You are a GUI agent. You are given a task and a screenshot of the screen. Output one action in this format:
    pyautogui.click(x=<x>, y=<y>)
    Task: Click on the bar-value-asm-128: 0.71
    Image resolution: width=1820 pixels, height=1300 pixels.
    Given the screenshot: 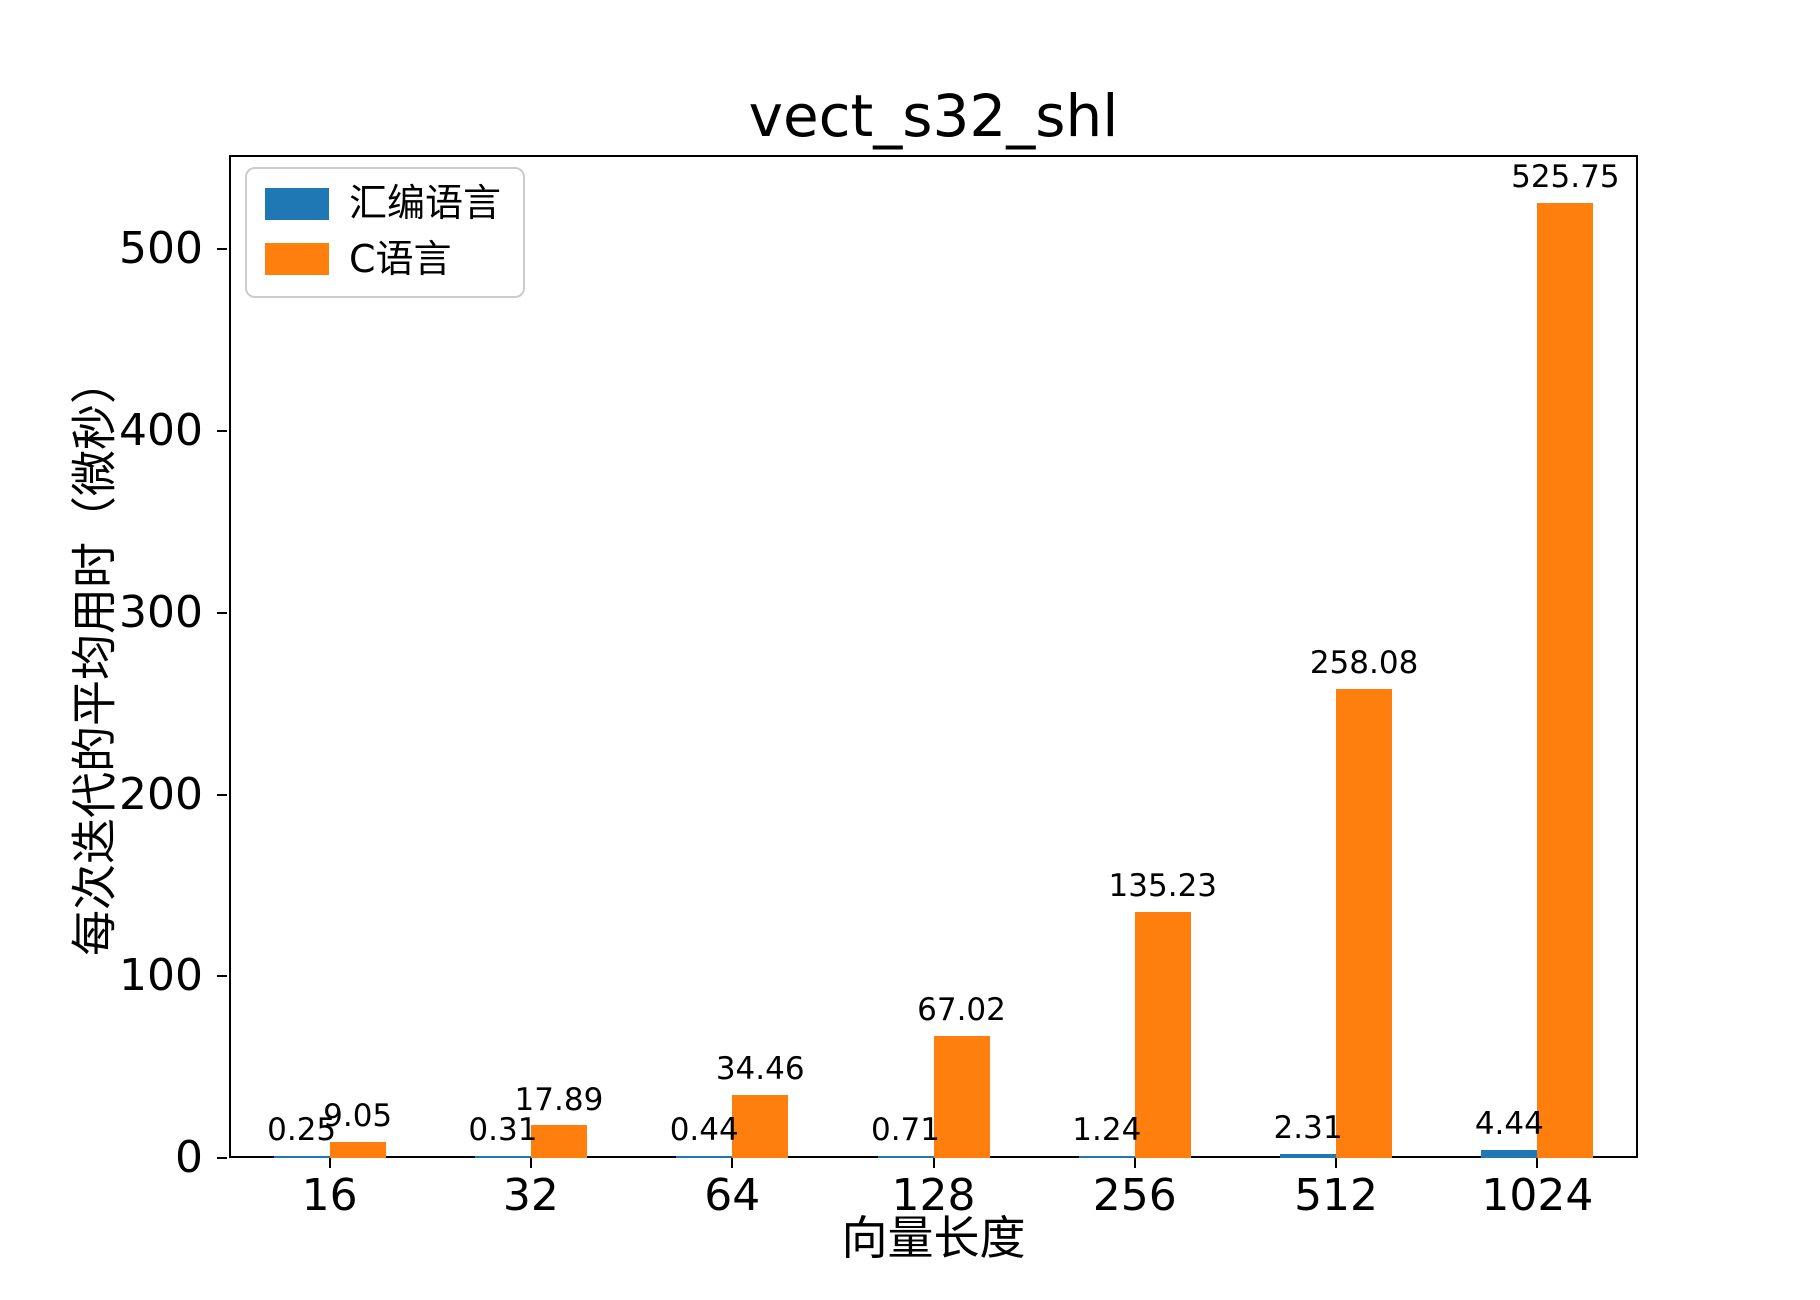 What is the action you would take?
    pyautogui.click(x=905, y=1130)
    